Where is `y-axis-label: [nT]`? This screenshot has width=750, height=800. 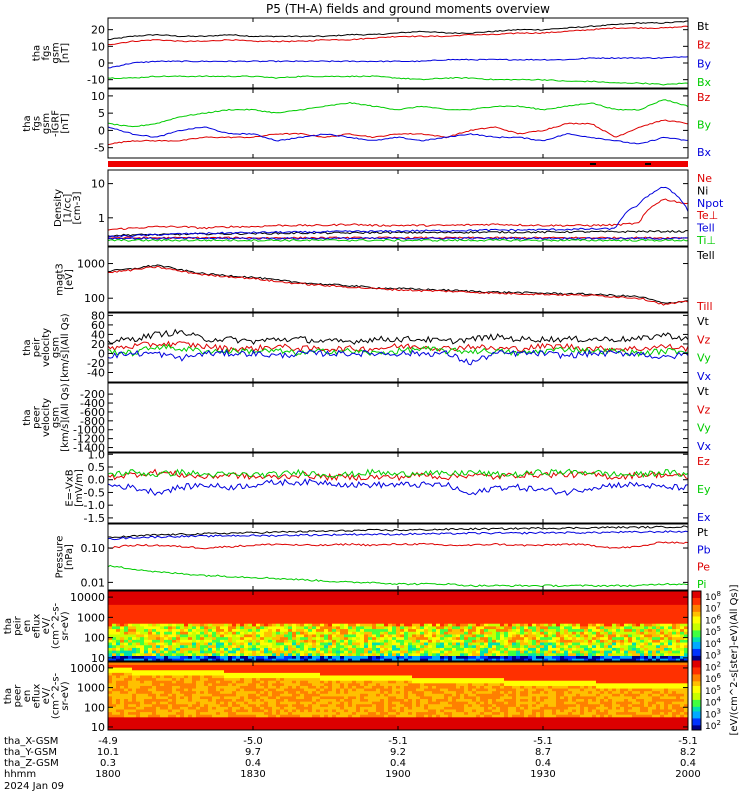
y-axis-label: [nT] is located at coordinates (65, 53).